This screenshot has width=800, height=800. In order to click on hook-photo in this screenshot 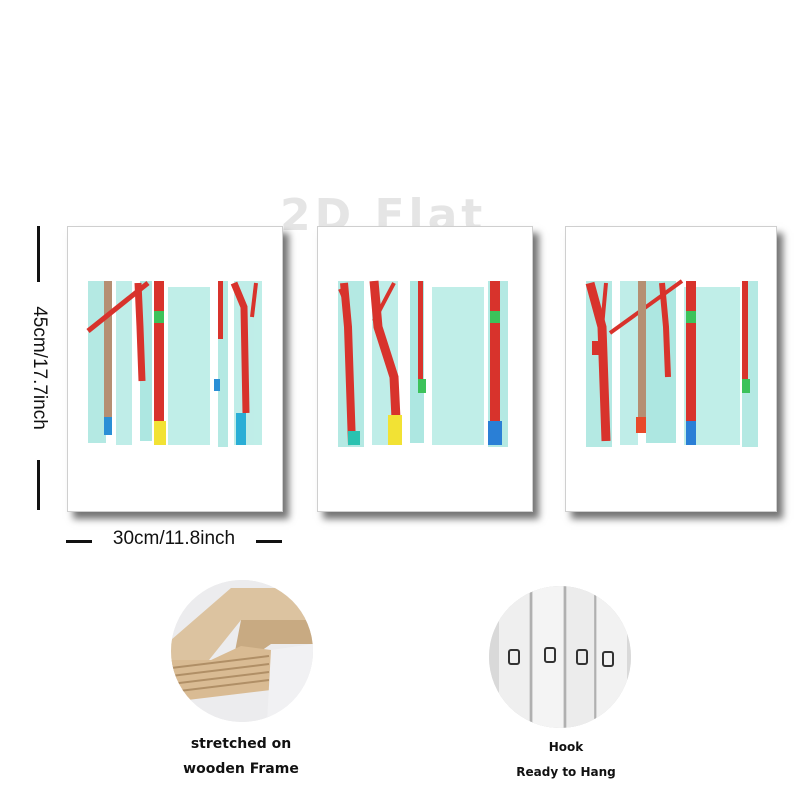, I will do `click(560, 657)`.